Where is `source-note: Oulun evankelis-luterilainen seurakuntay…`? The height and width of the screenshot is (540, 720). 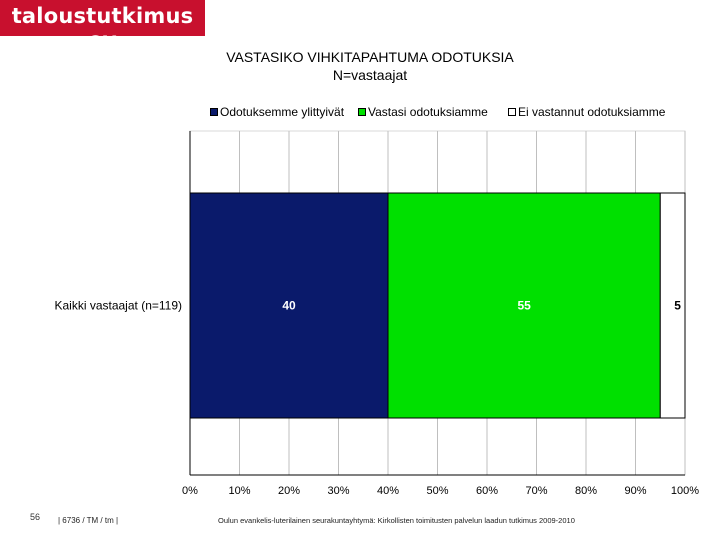 source-note: Oulun evankelis-luterilainen seurakuntay… is located at coordinates (396, 520).